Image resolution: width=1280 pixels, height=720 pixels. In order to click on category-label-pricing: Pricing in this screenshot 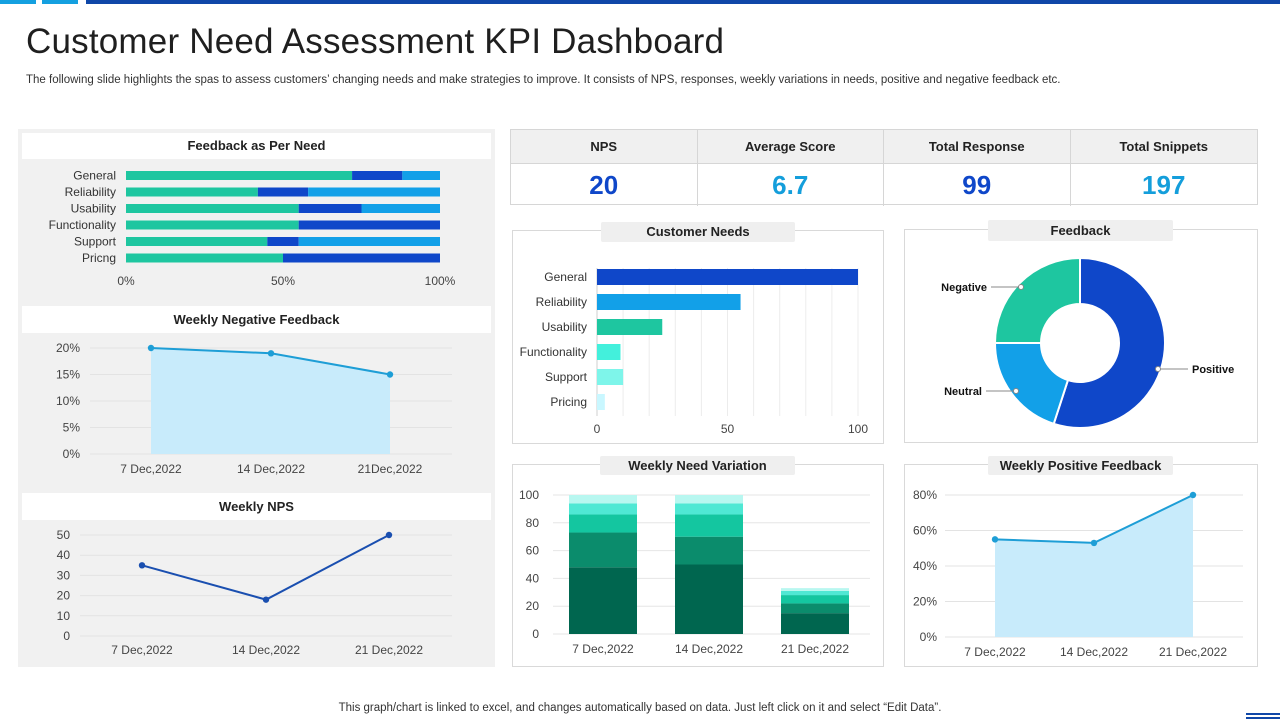, I will do `click(568, 402)`.